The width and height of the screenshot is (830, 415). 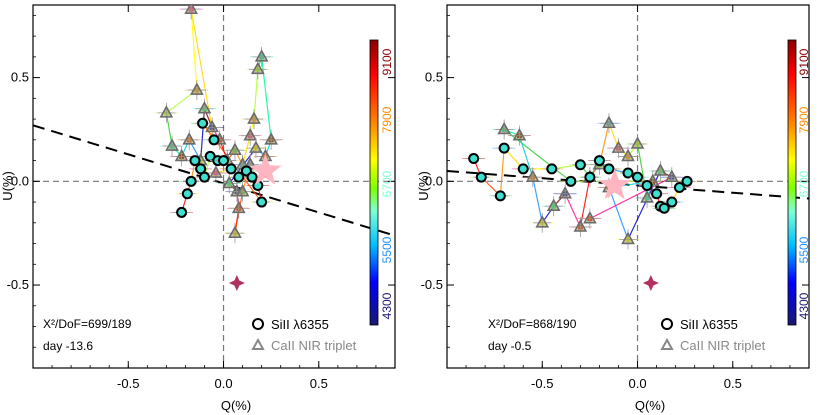 What do you see at coordinates (804, 119) in the screenshot?
I see `colorbar-tick-7900-right: 7900` at bounding box center [804, 119].